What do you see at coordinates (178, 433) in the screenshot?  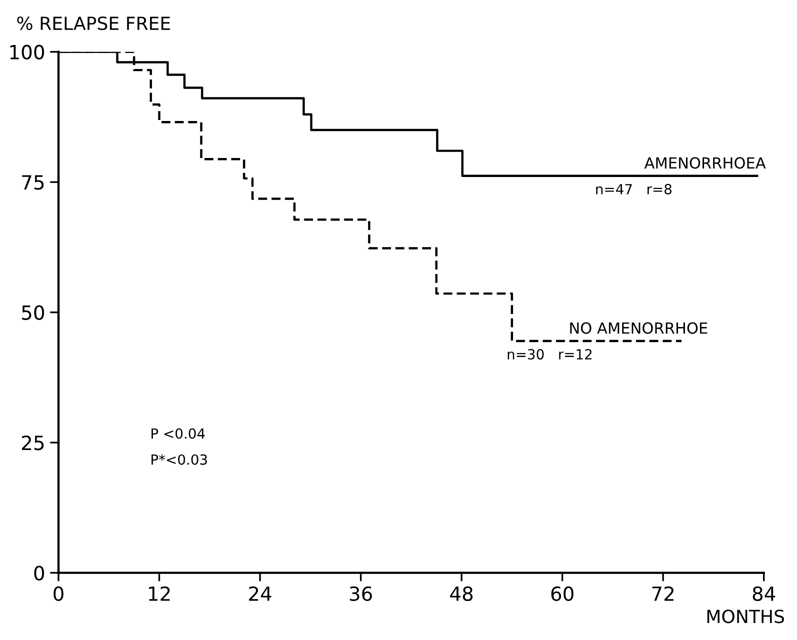 I see `annotation: P <0.04` at bounding box center [178, 433].